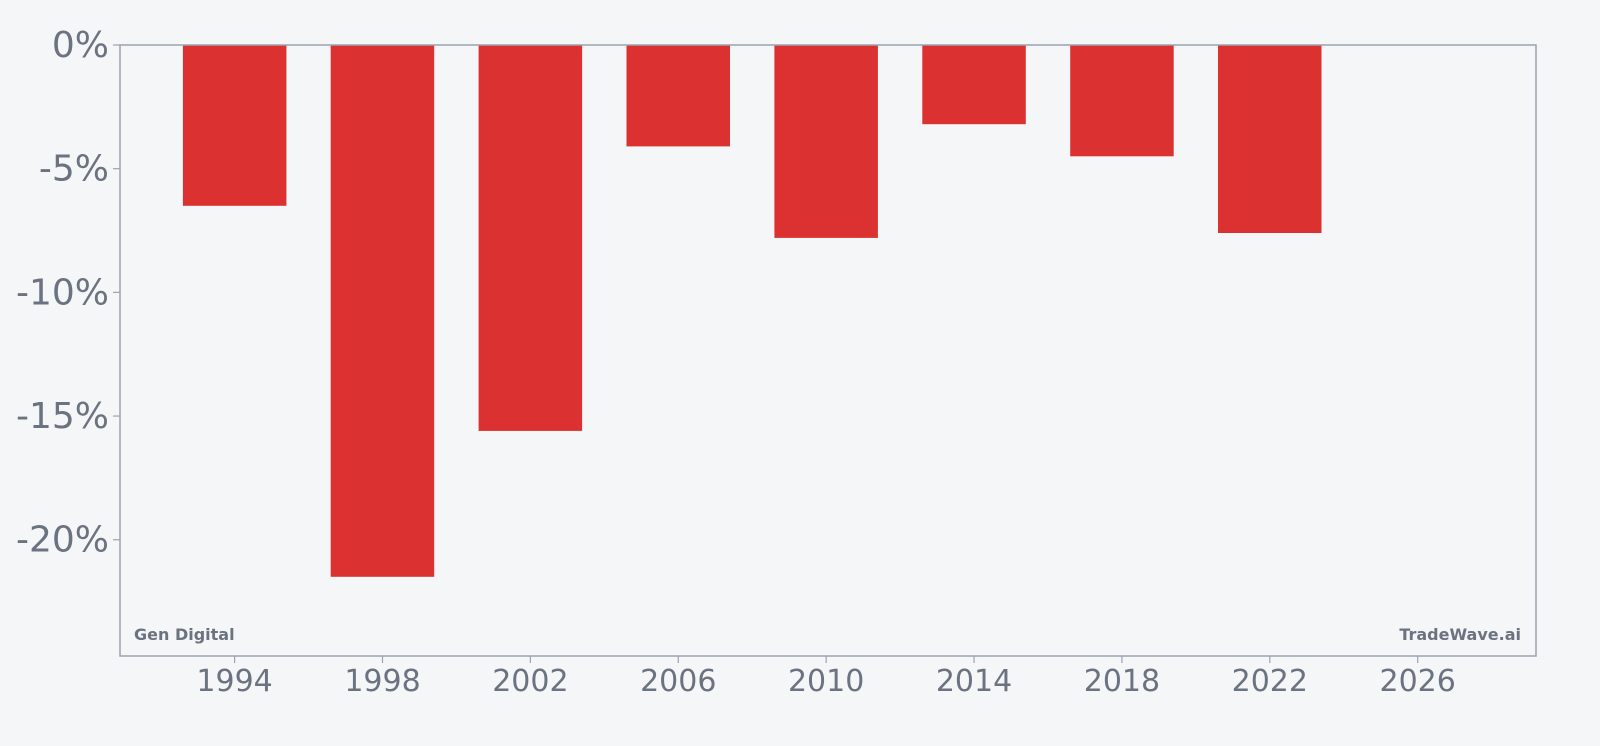 Image resolution: width=1600 pixels, height=746 pixels. Describe the element at coordinates (62, 416) in the screenshot. I see `y-tick-label: -15%` at that location.